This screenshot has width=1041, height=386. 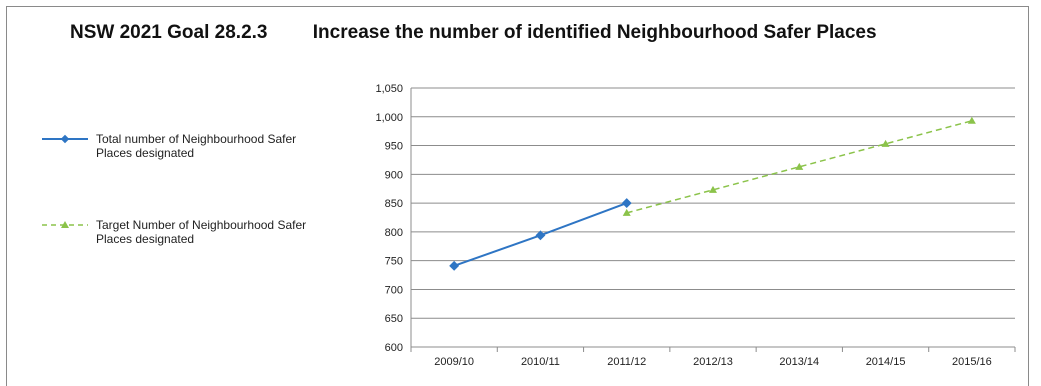 What do you see at coordinates (394, 204) in the screenshot?
I see `y-tick-label: 850` at bounding box center [394, 204].